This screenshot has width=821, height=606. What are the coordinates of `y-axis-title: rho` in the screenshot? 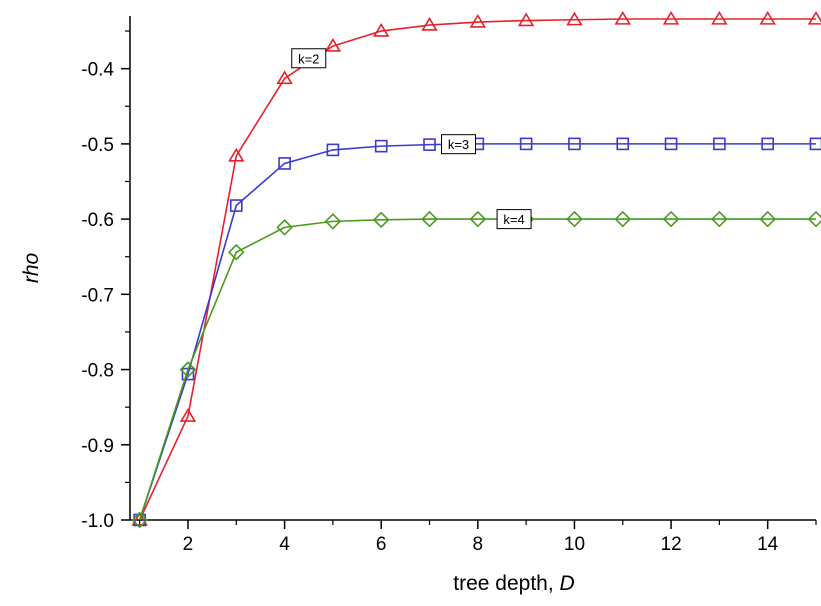 It's located at (31, 268).